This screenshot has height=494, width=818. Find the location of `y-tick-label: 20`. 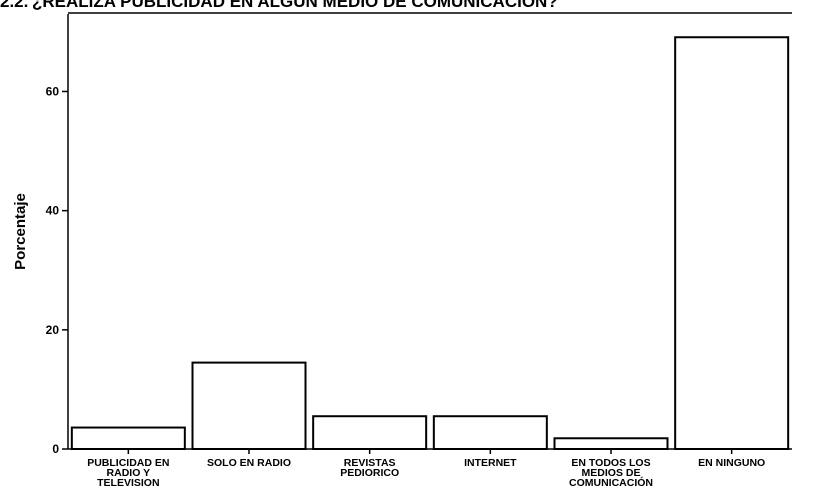

y-tick-label: 20 is located at coordinates (53, 330).